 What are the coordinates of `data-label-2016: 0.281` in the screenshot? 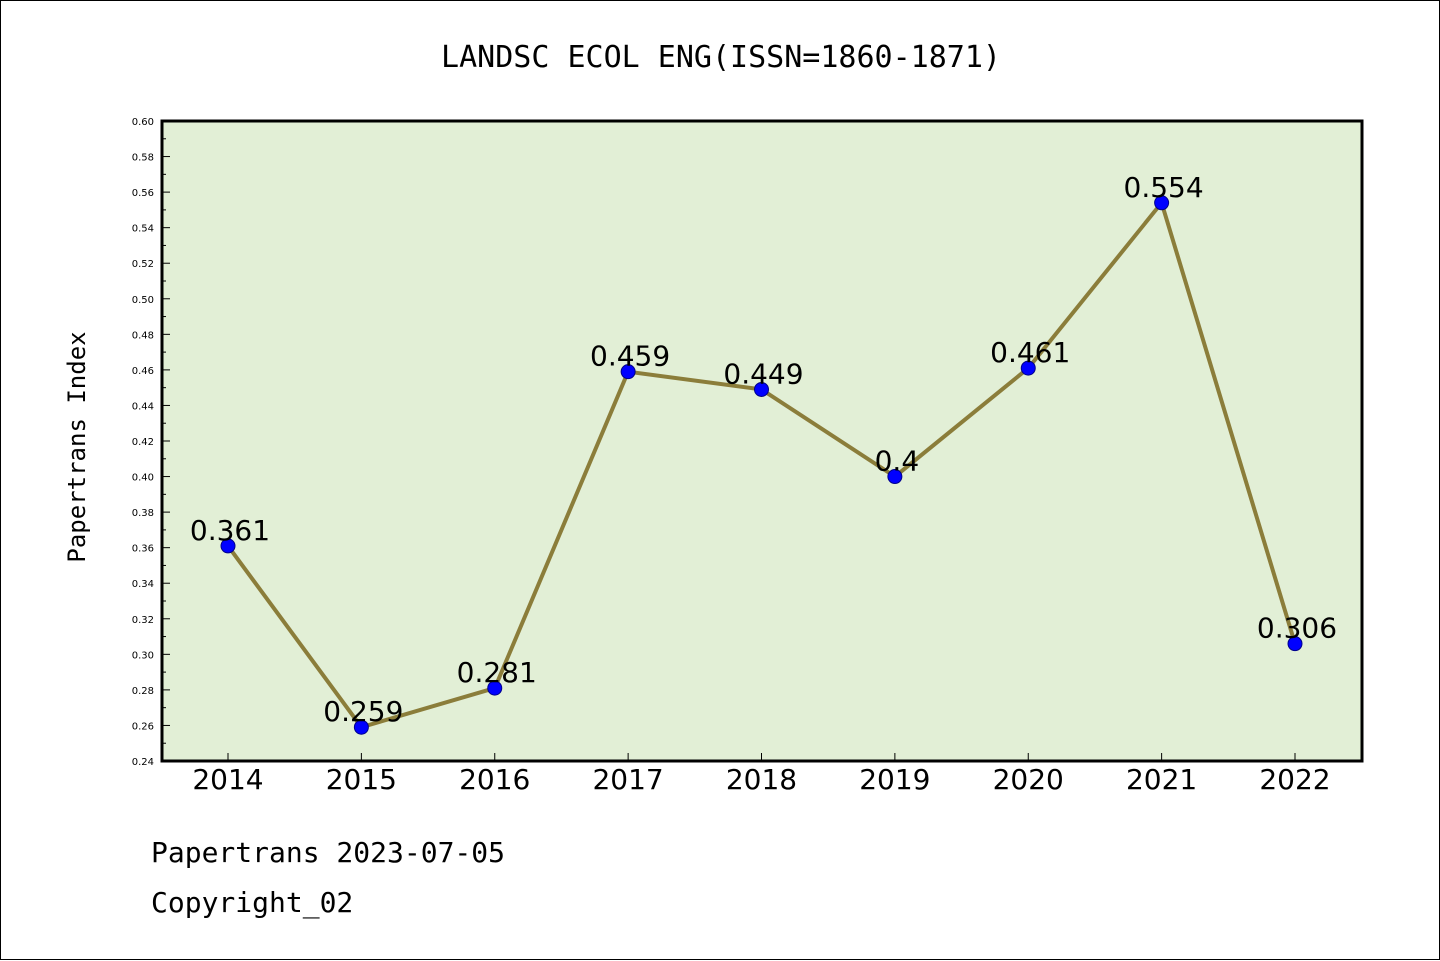 It's located at (497, 672).